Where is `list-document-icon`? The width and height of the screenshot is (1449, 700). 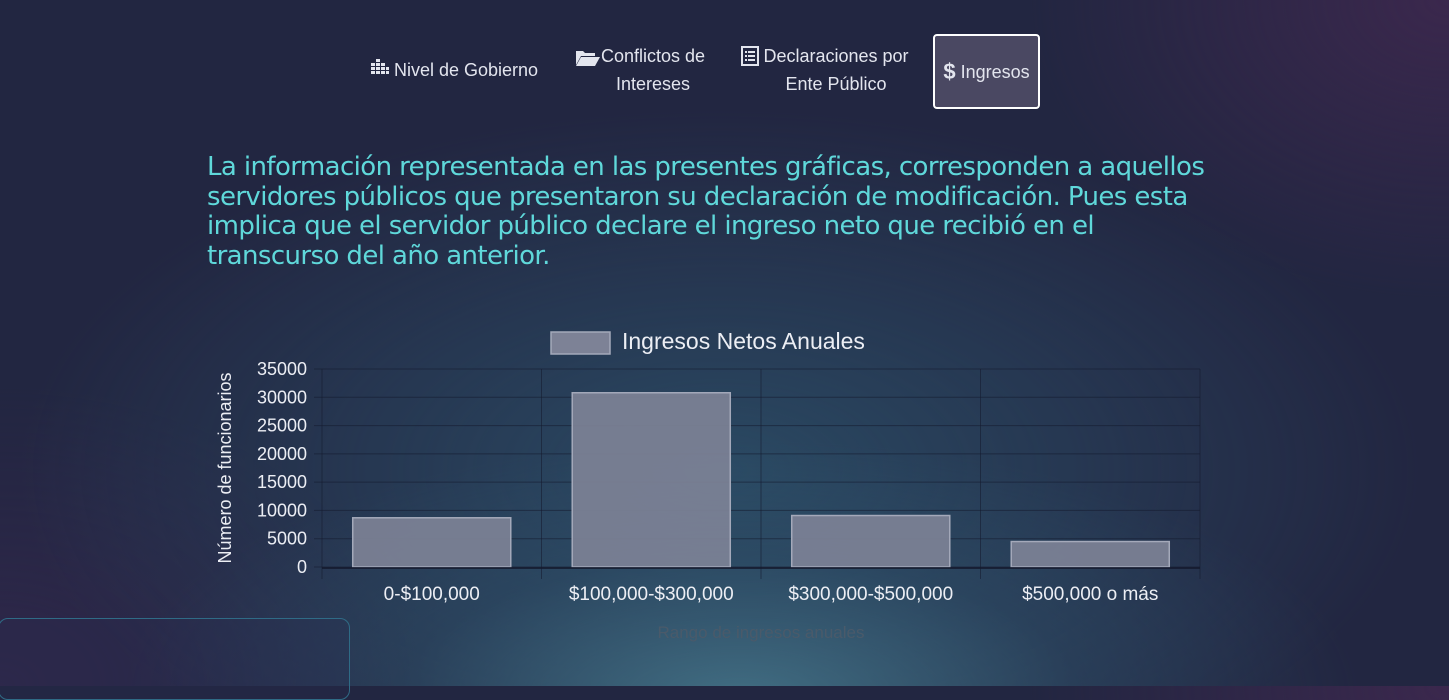
list-document-icon is located at coordinates (750, 60).